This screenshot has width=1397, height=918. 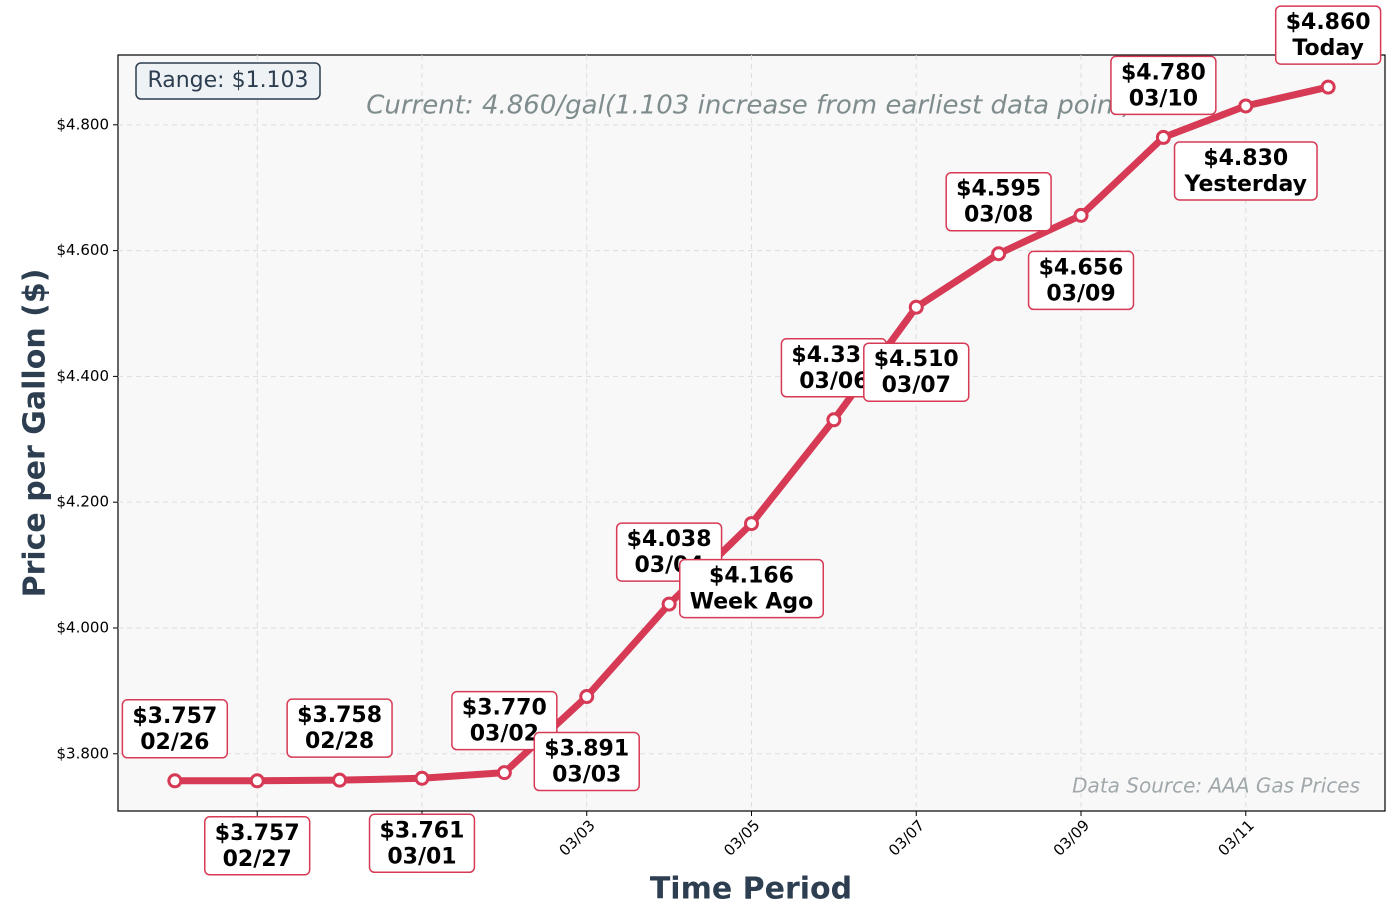 I want to click on value-label: $4.510, so click(x=916, y=359).